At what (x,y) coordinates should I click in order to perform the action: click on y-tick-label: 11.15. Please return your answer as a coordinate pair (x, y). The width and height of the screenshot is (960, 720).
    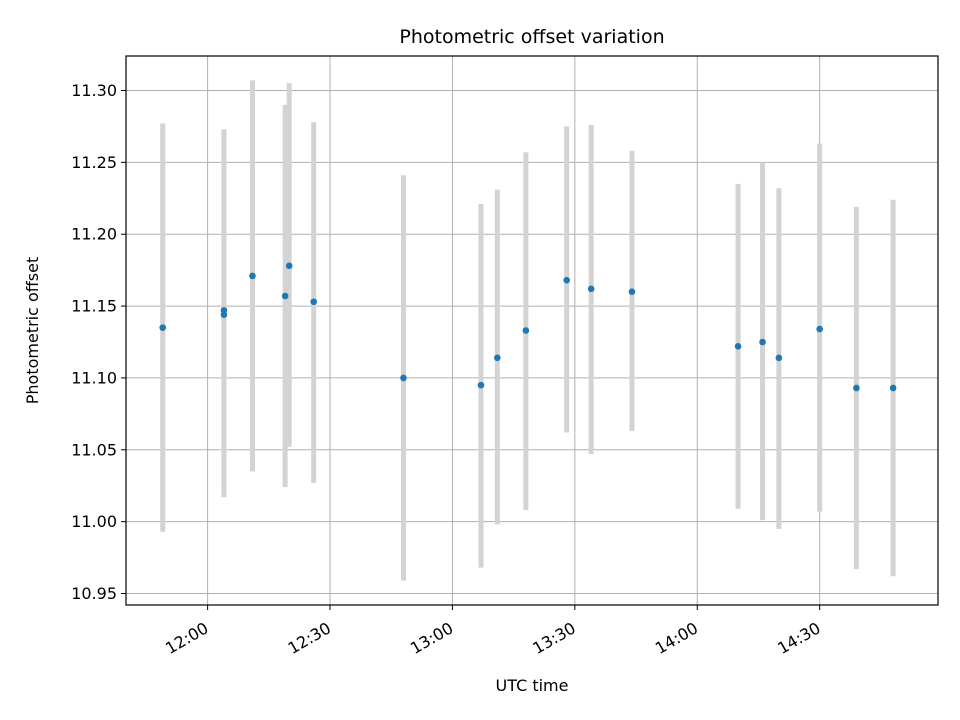
    Looking at the image, I should click on (94, 306).